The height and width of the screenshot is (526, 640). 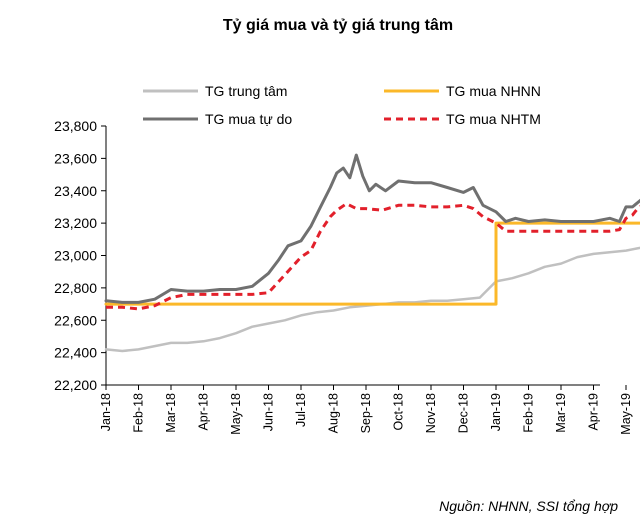 I want to click on x-tick-label: Dec-18, so click(x=464, y=413).